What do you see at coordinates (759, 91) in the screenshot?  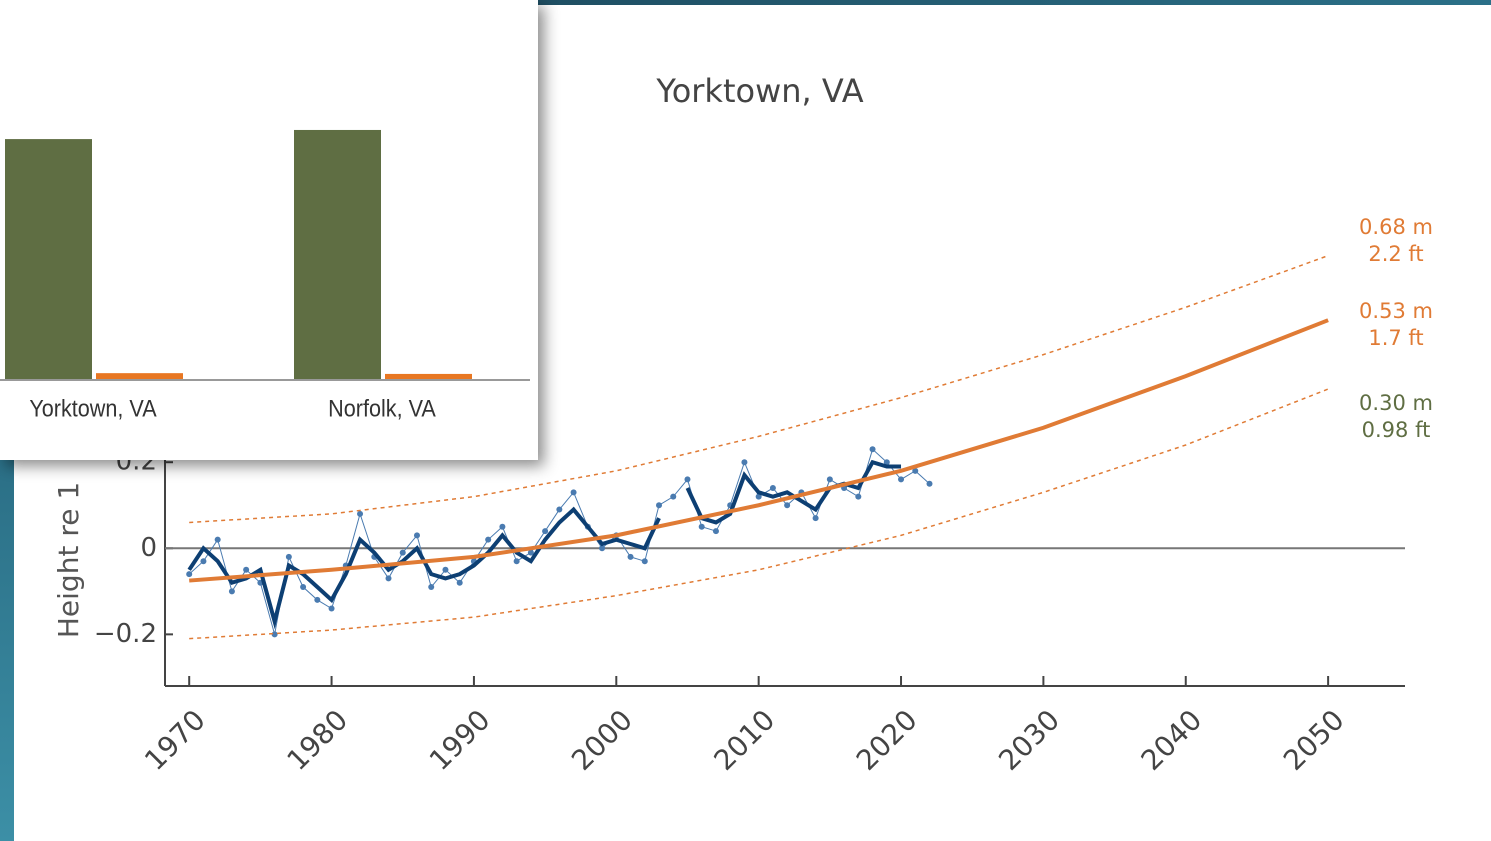 I see `chart-title: Yorktown, VA` at bounding box center [759, 91].